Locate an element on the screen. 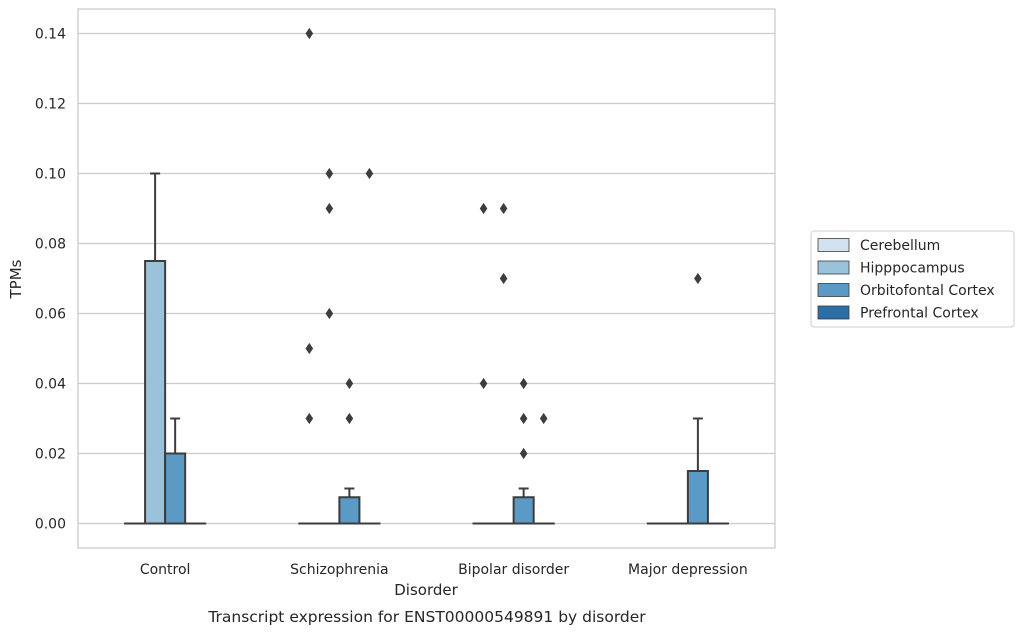  x-tick-label: Control is located at coordinates (165, 570).